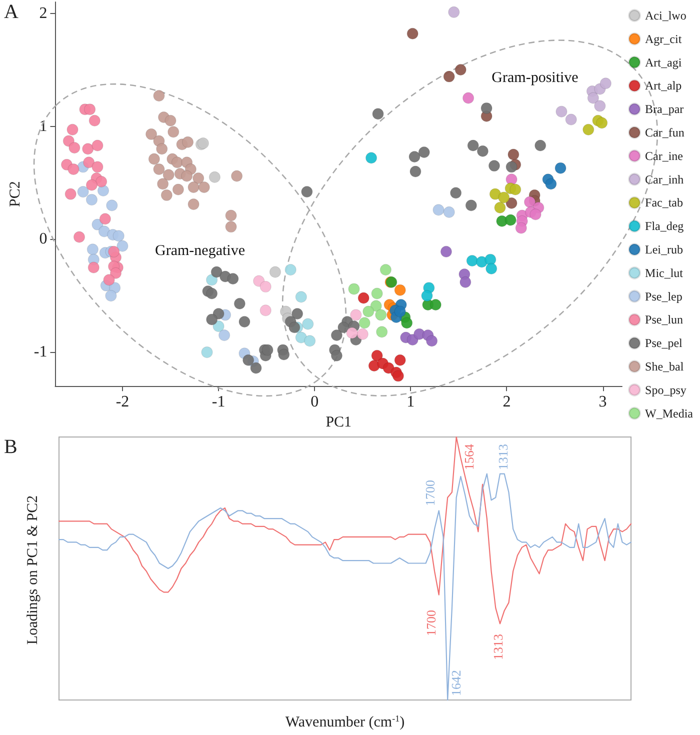  Describe the element at coordinates (664, 133) in the screenshot. I see `legend-label: Car_fun` at that location.